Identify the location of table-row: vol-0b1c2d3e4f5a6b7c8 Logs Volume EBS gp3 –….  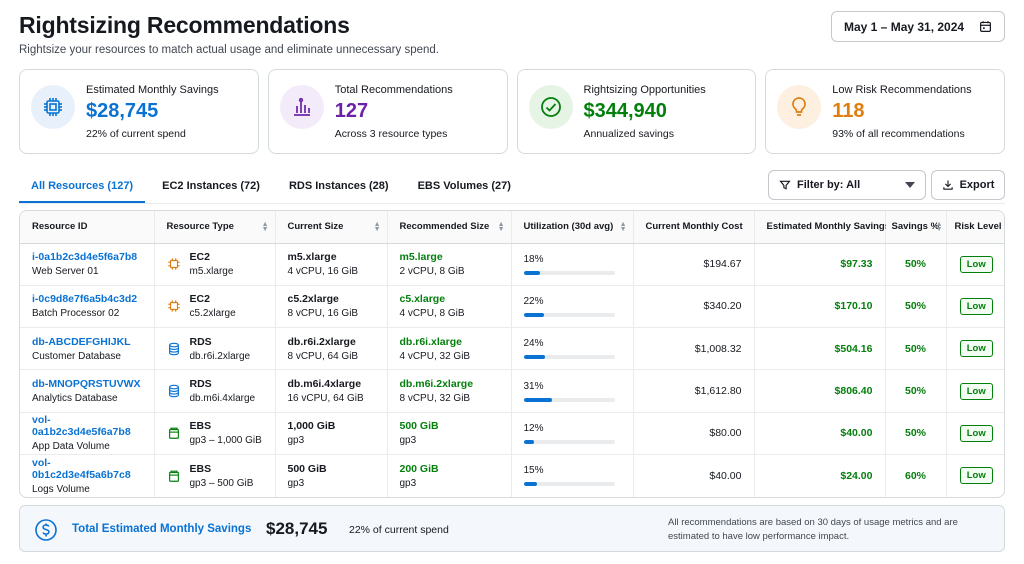
(512, 475).